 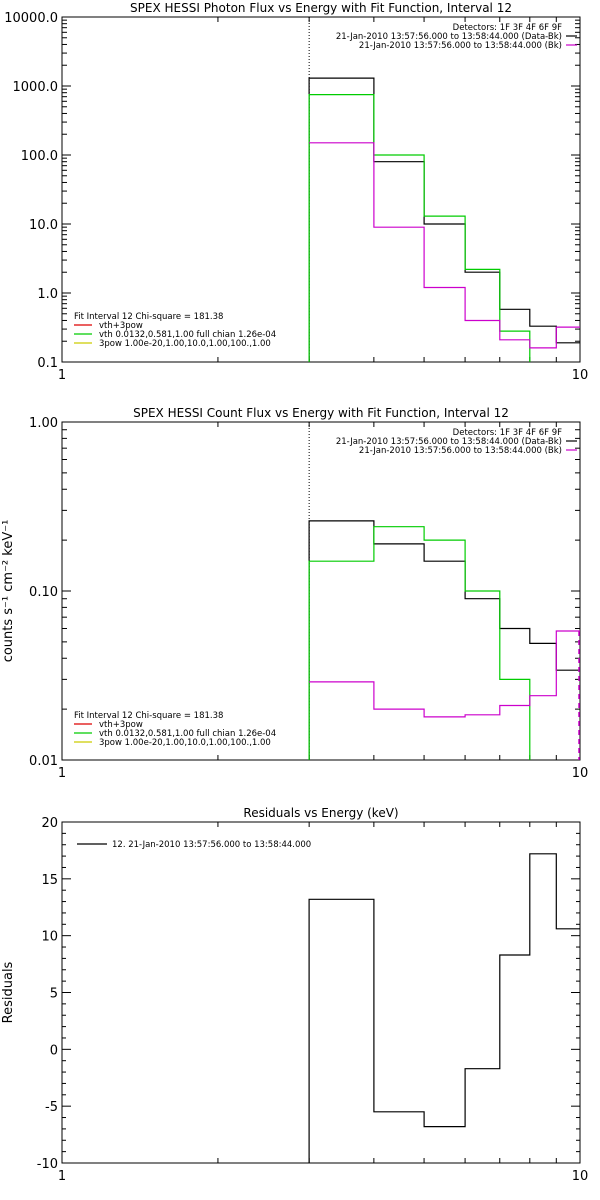 What do you see at coordinates (47, 294) in the screenshot?
I see `y-tick-label: 1.0` at bounding box center [47, 294].